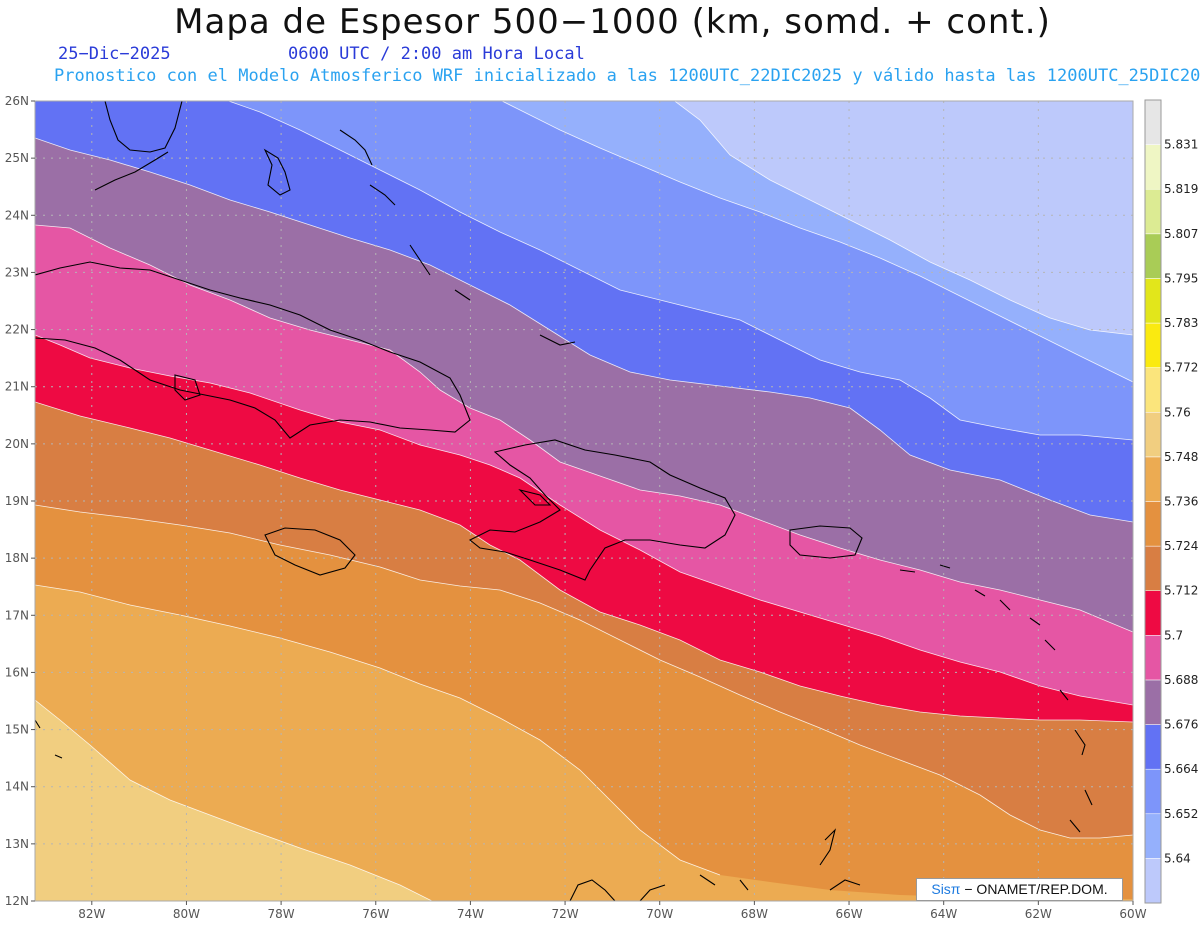 The image size is (1200, 927). What do you see at coordinates (114, 54) in the screenshot?
I see `forecast-date: 25−Dic−2025` at bounding box center [114, 54].